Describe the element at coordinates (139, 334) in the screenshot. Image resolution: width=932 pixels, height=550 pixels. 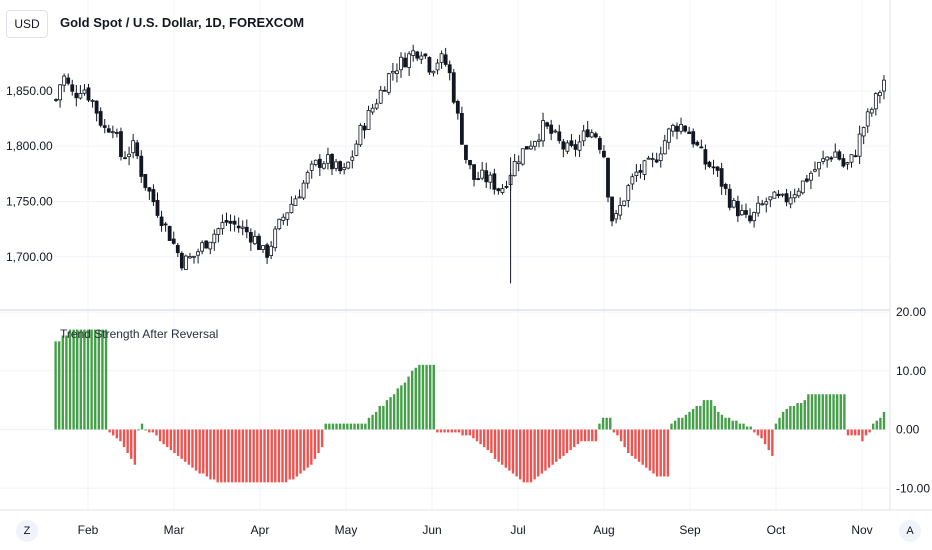
I see `indicator-title: Trend Strength After Reversal` at that location.